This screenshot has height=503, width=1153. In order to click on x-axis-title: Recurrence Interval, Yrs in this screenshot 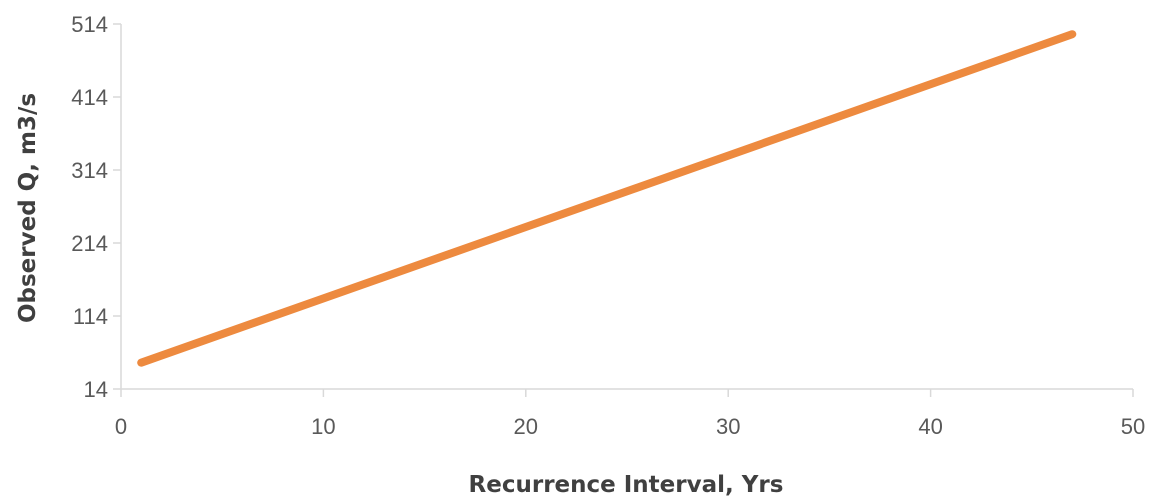, I will do `click(626, 485)`.